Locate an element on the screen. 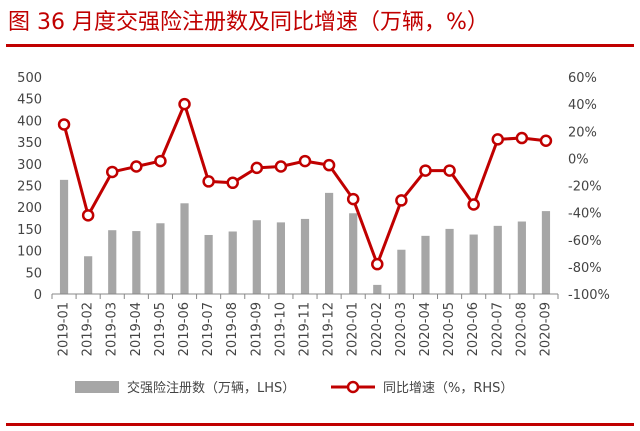  left-tick-label: 50 is located at coordinates (33, 273).